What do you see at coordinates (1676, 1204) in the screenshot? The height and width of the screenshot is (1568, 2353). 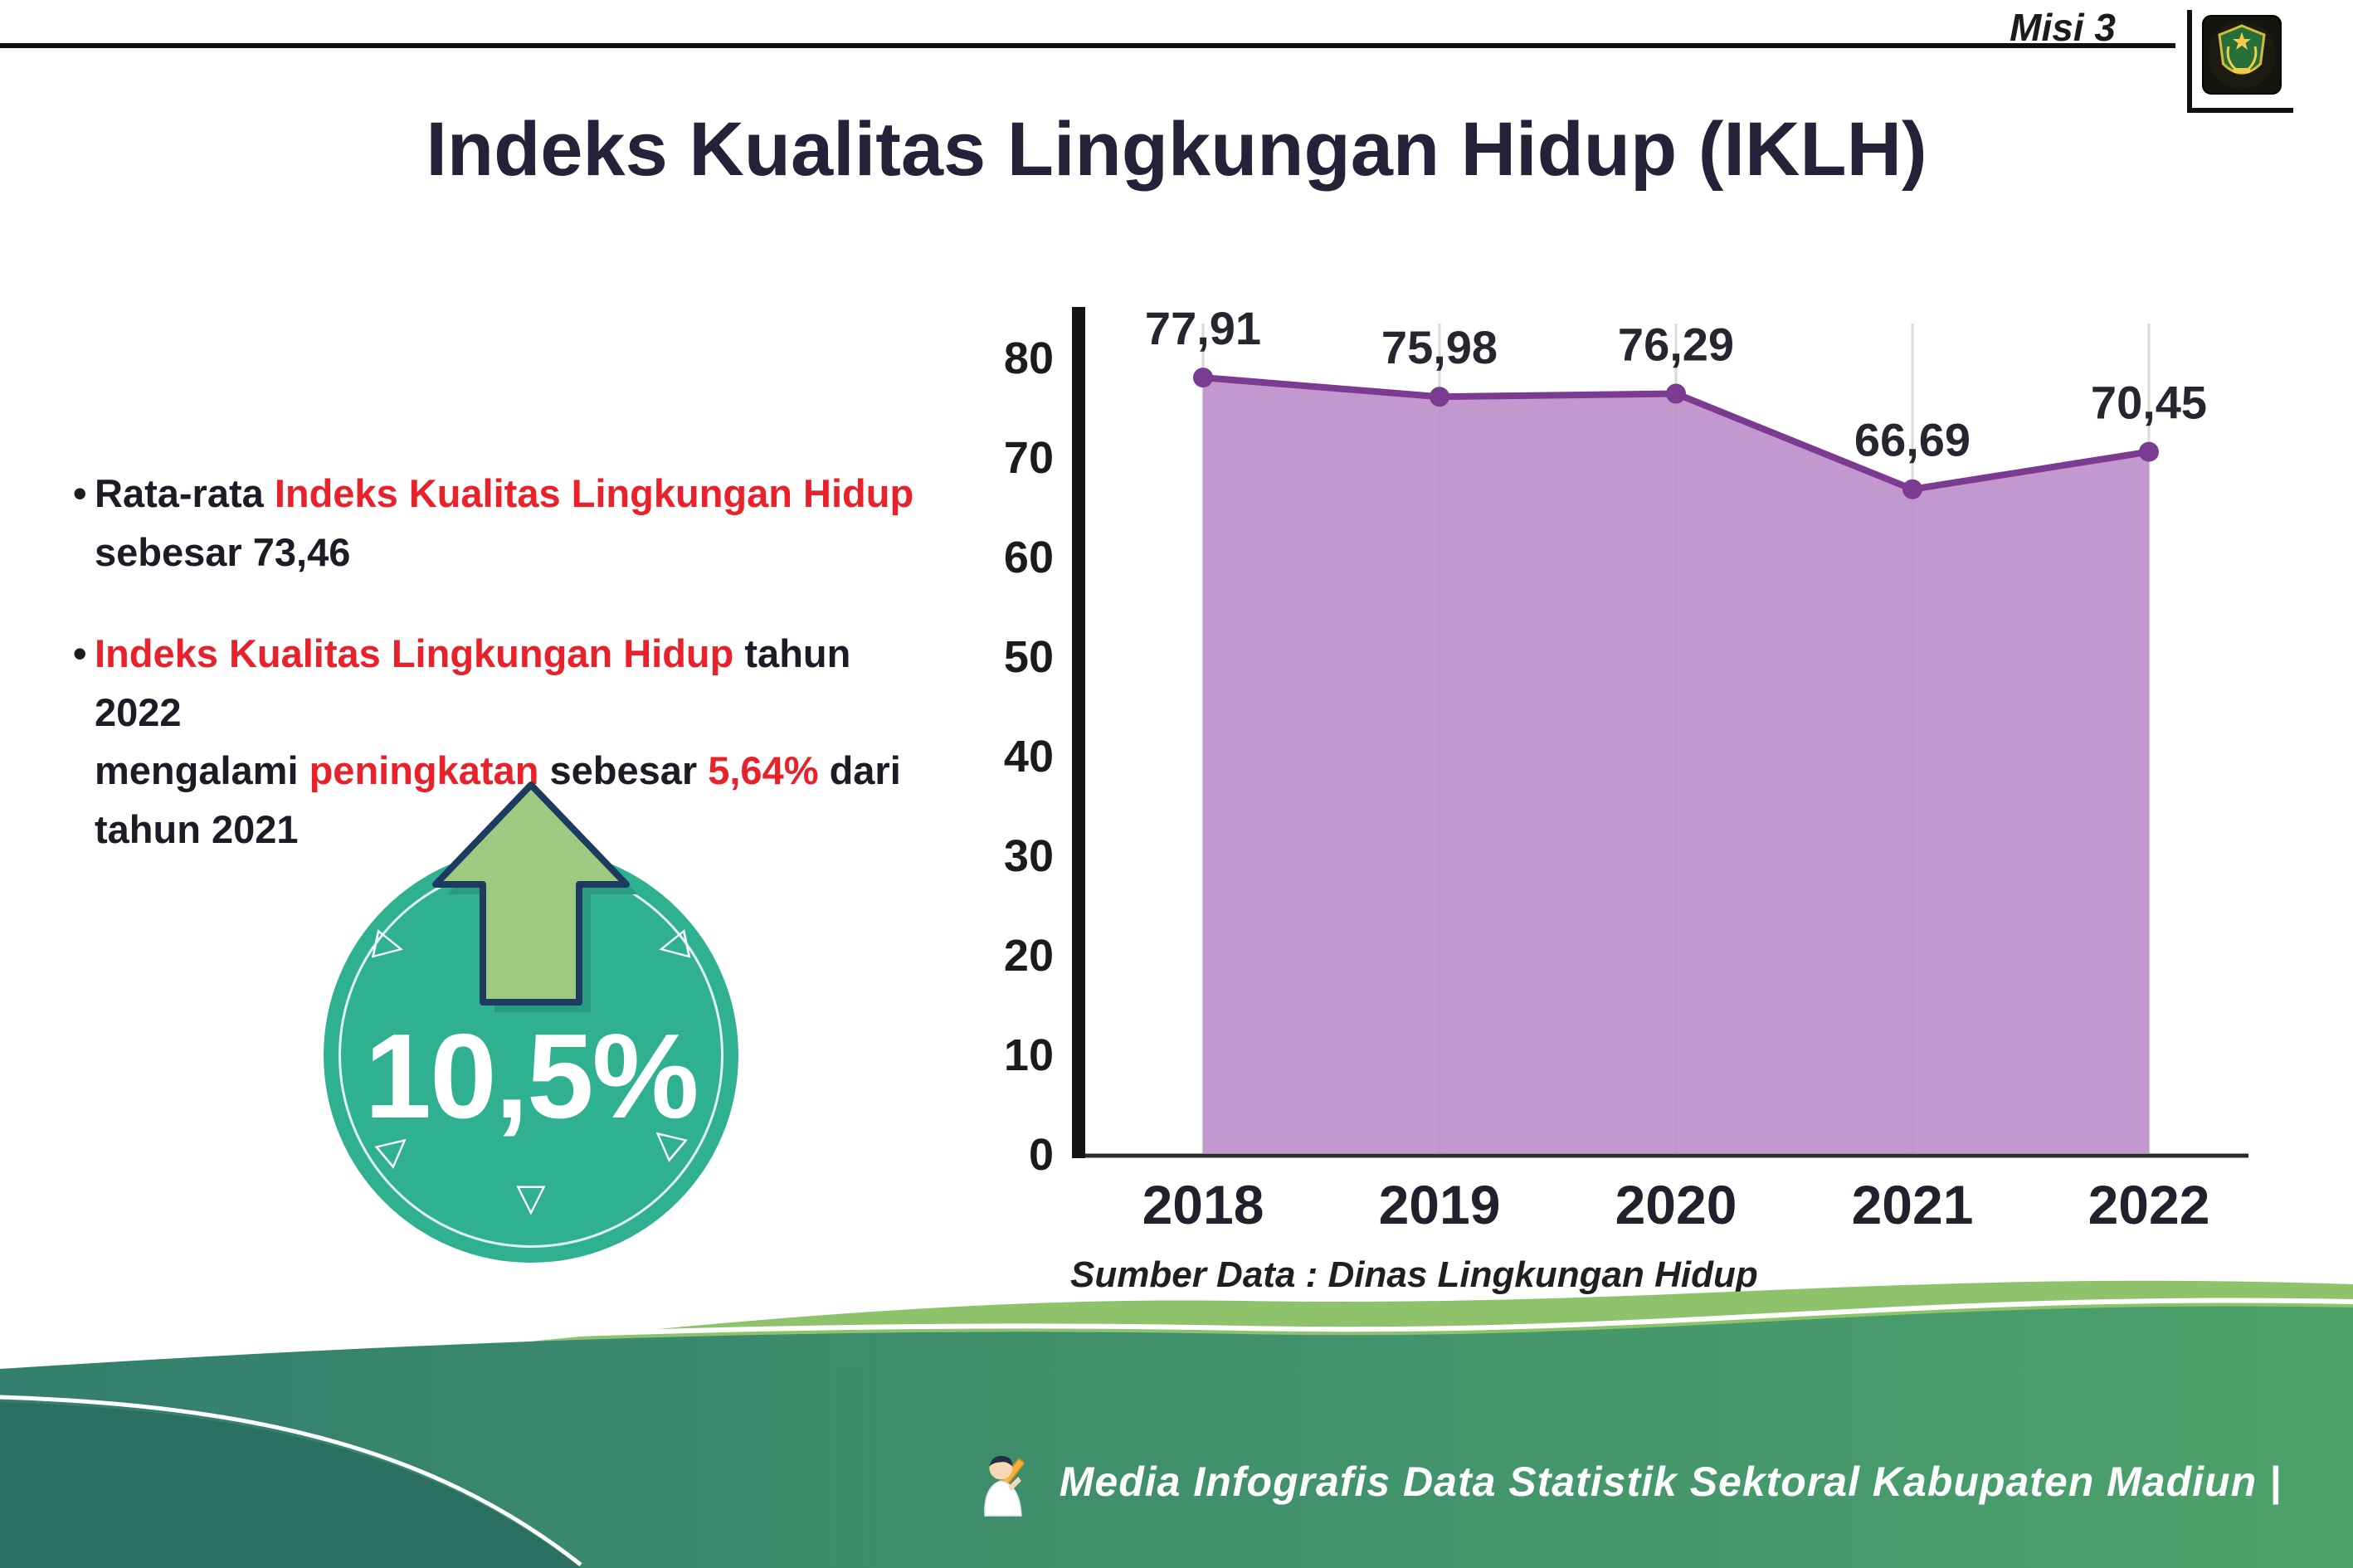 I see `svg-text: 2020` at bounding box center [1676, 1204].